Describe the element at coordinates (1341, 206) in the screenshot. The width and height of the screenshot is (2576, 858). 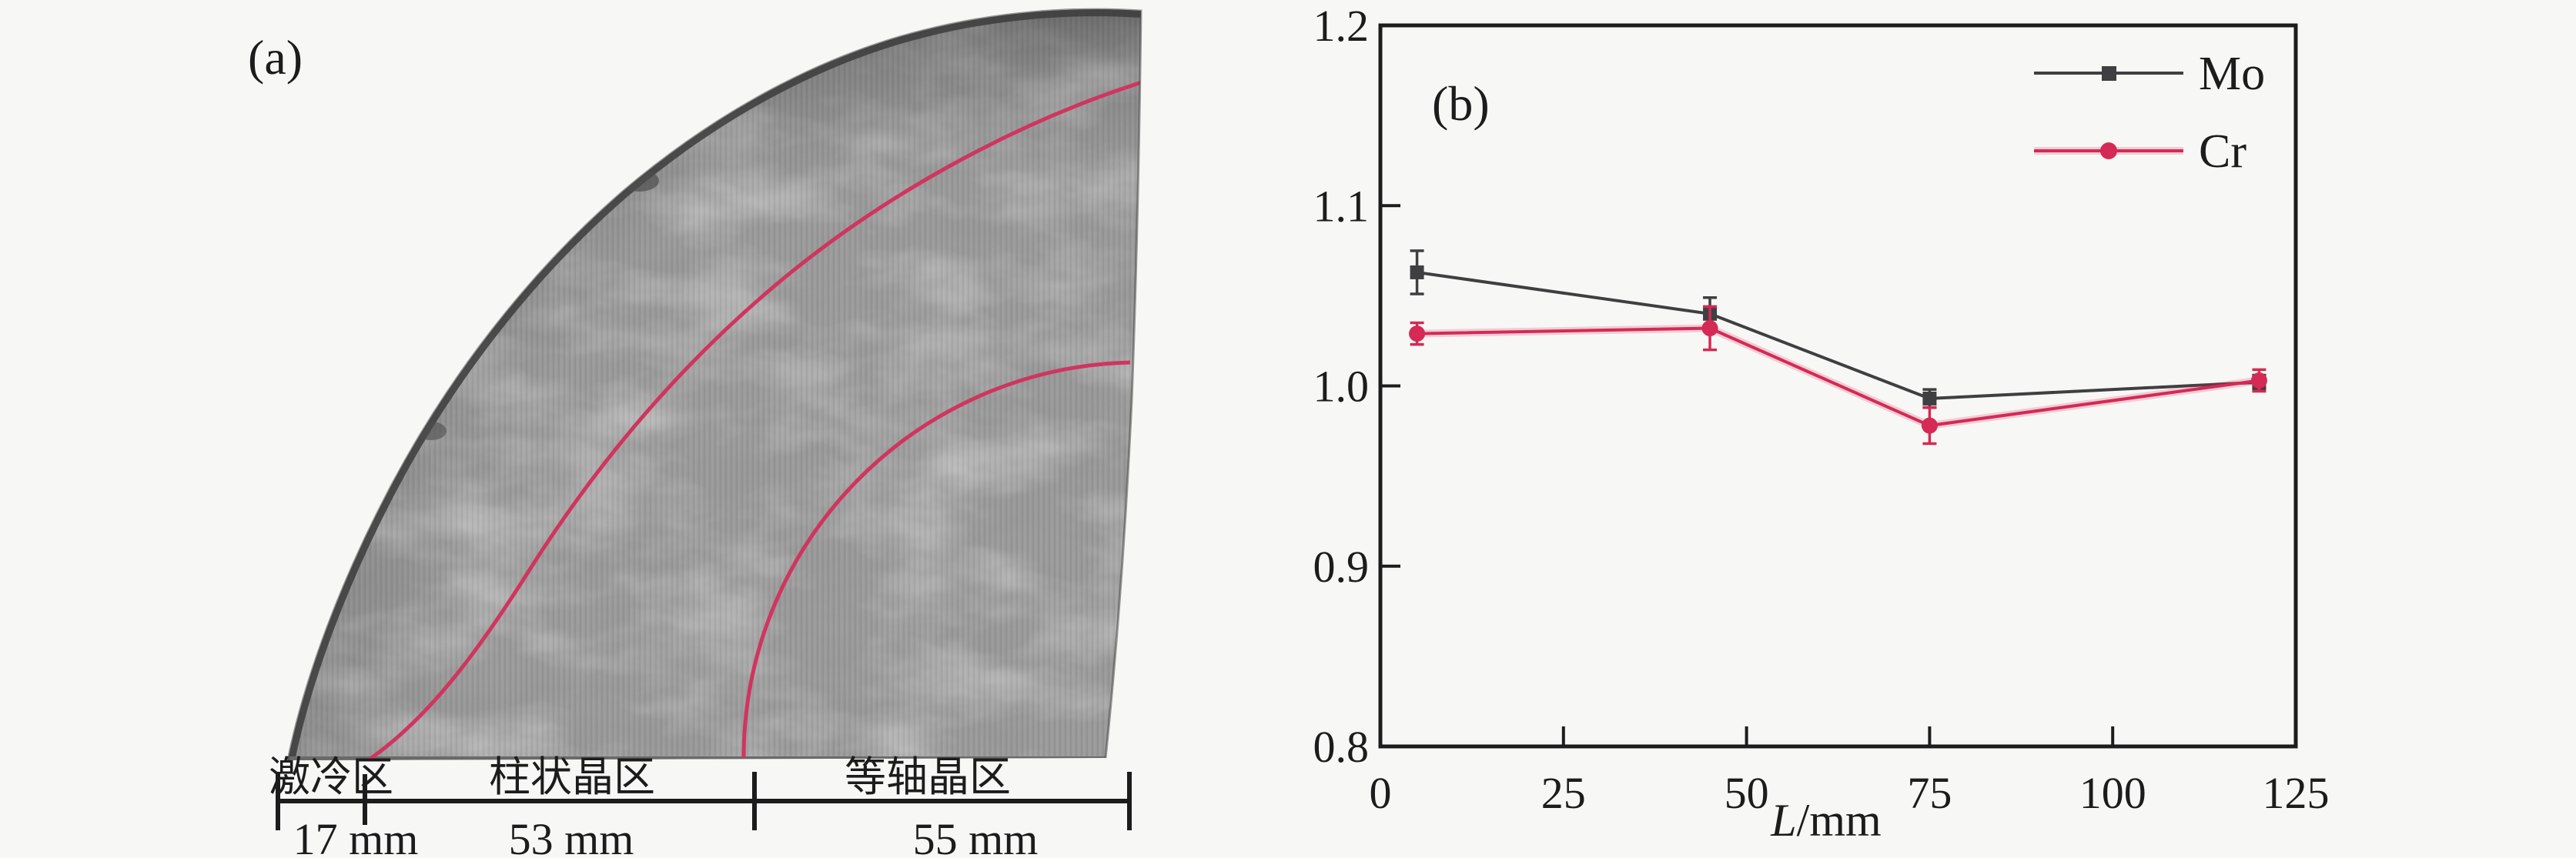
I see `y-axis-tick-label: 1.1` at that location.